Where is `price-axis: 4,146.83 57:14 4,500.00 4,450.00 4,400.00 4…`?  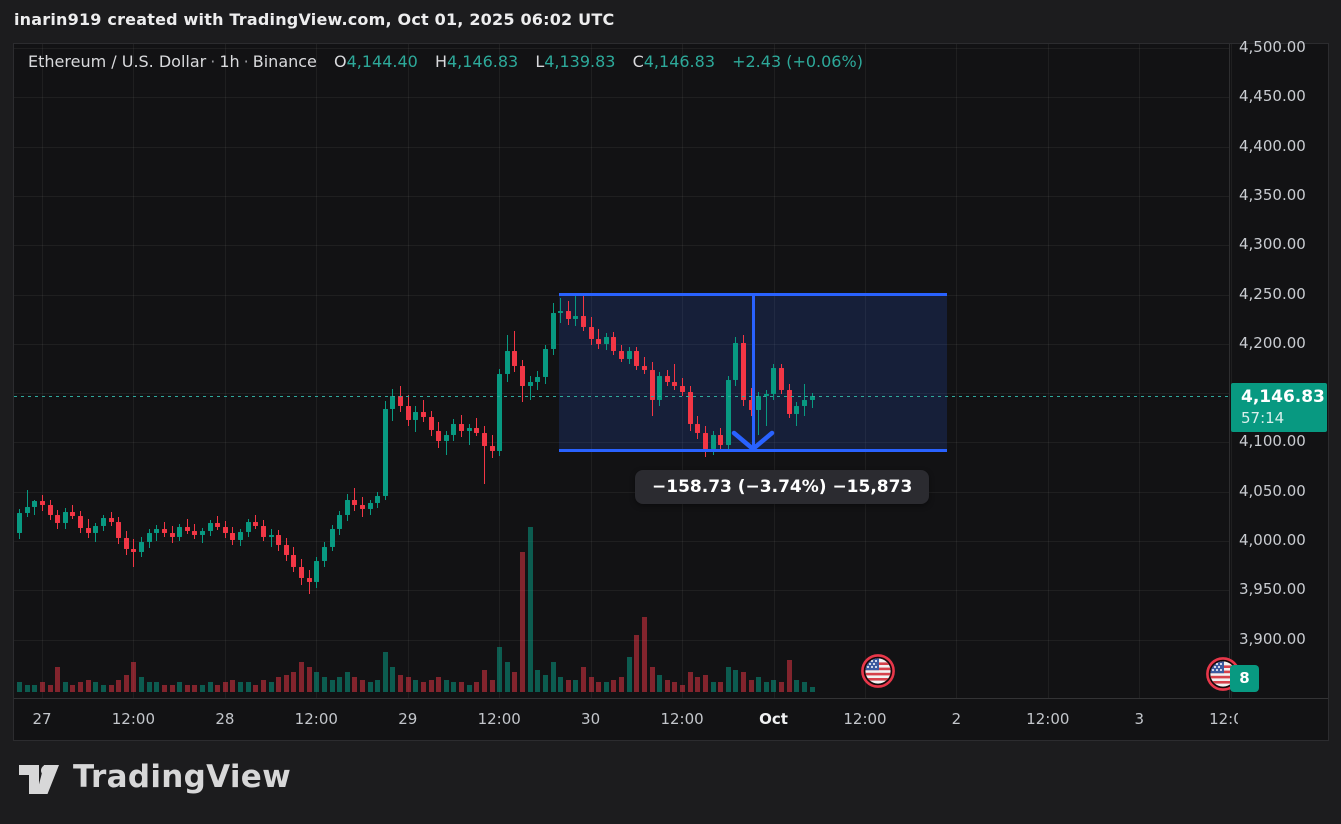
price-axis: 4,146.83 57:14 4,500.00 4,450.00 4,400.00 4… is located at coordinates (1278, 368).